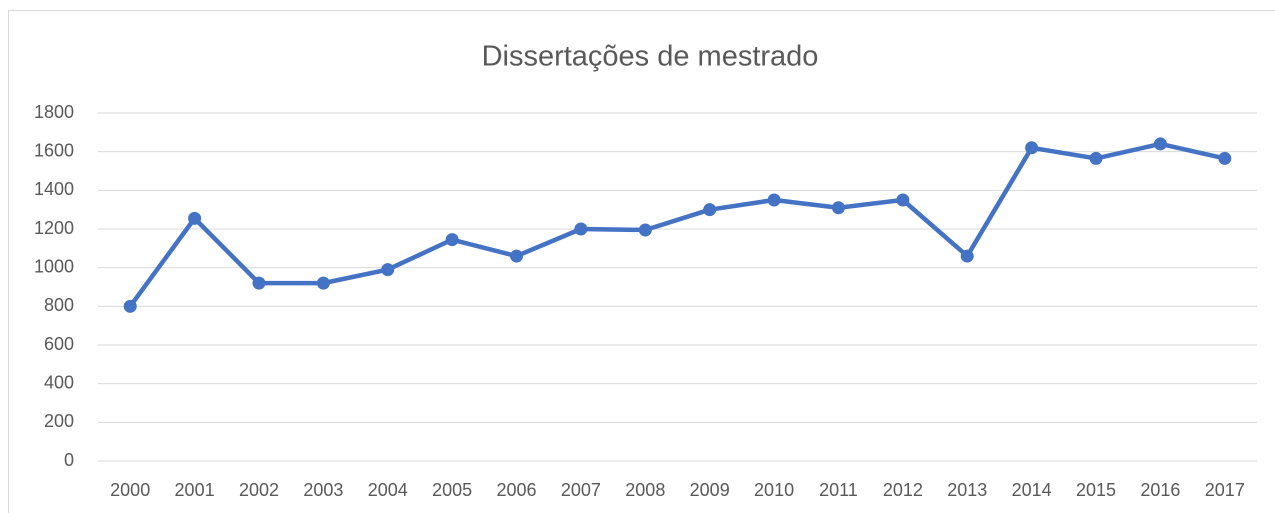 The width and height of the screenshot is (1275, 513). Describe the element at coordinates (59, 382) in the screenshot. I see `y-tick-label: 400` at that location.